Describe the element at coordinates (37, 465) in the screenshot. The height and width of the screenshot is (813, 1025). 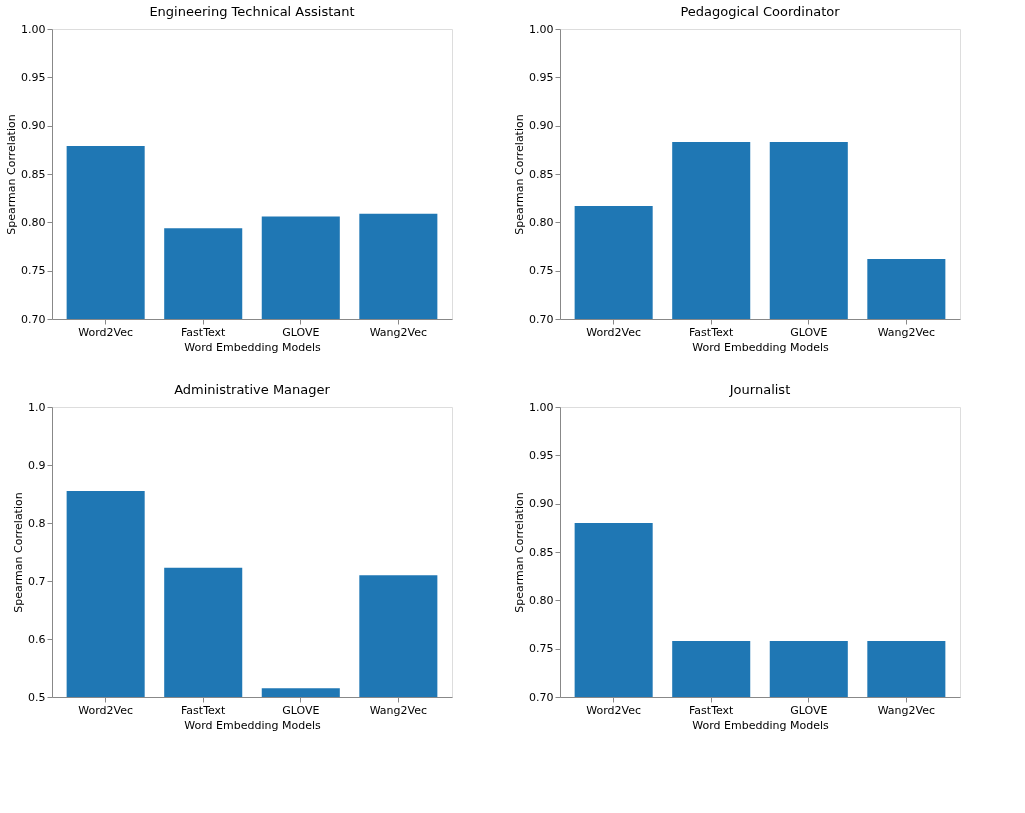
I see `y-tick-label: 0.9` at that location.